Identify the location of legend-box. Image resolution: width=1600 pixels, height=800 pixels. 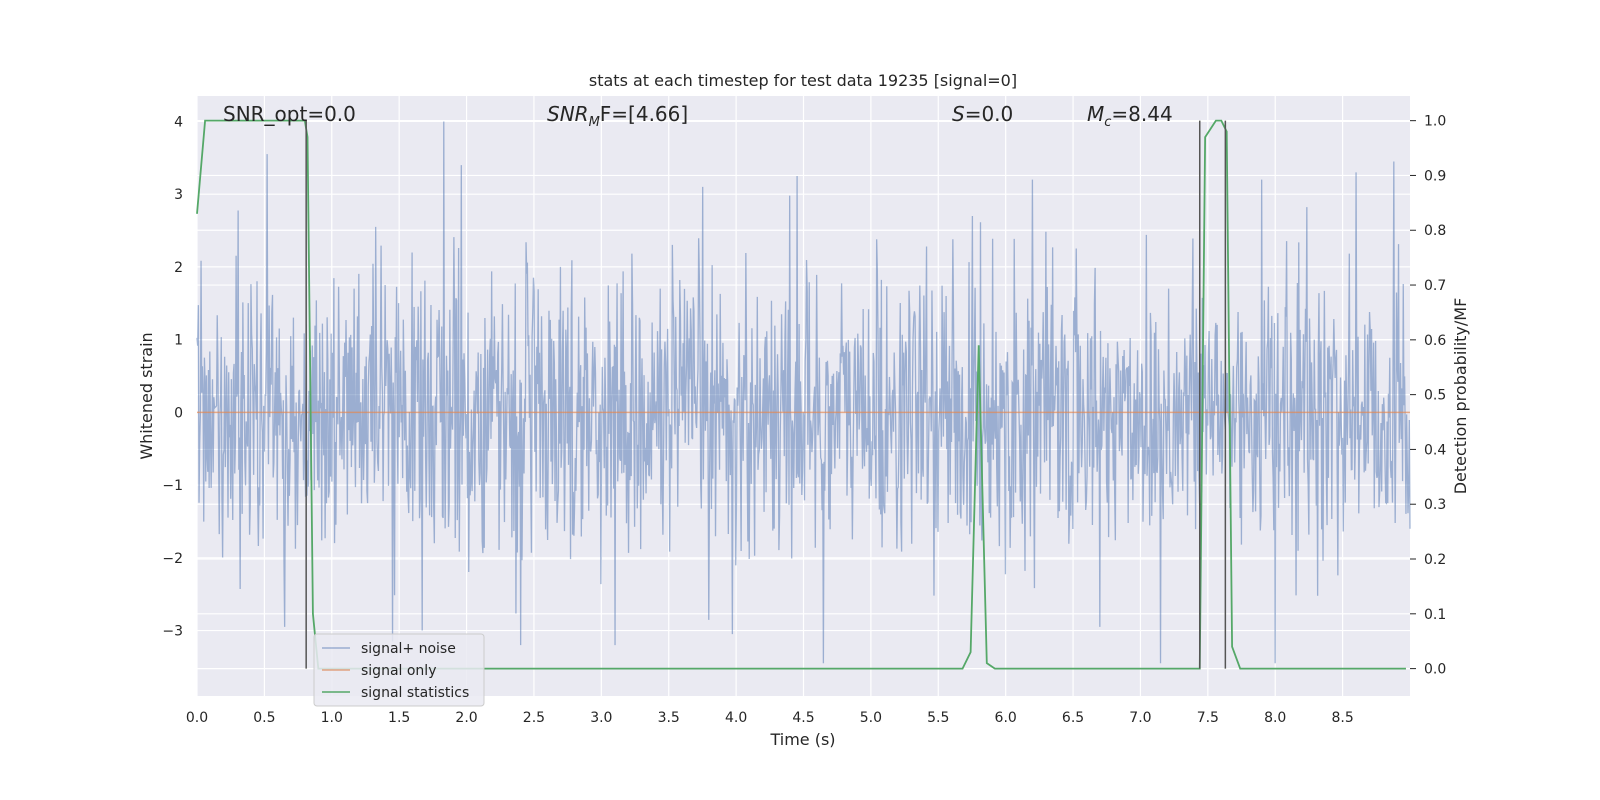
(399, 670).